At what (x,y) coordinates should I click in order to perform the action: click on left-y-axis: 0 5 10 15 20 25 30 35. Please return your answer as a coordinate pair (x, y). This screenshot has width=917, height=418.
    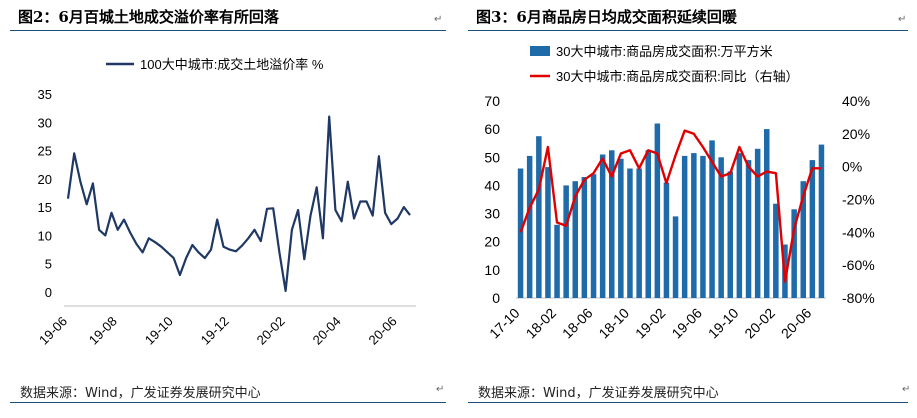
    Looking at the image, I should click on (45, 193).